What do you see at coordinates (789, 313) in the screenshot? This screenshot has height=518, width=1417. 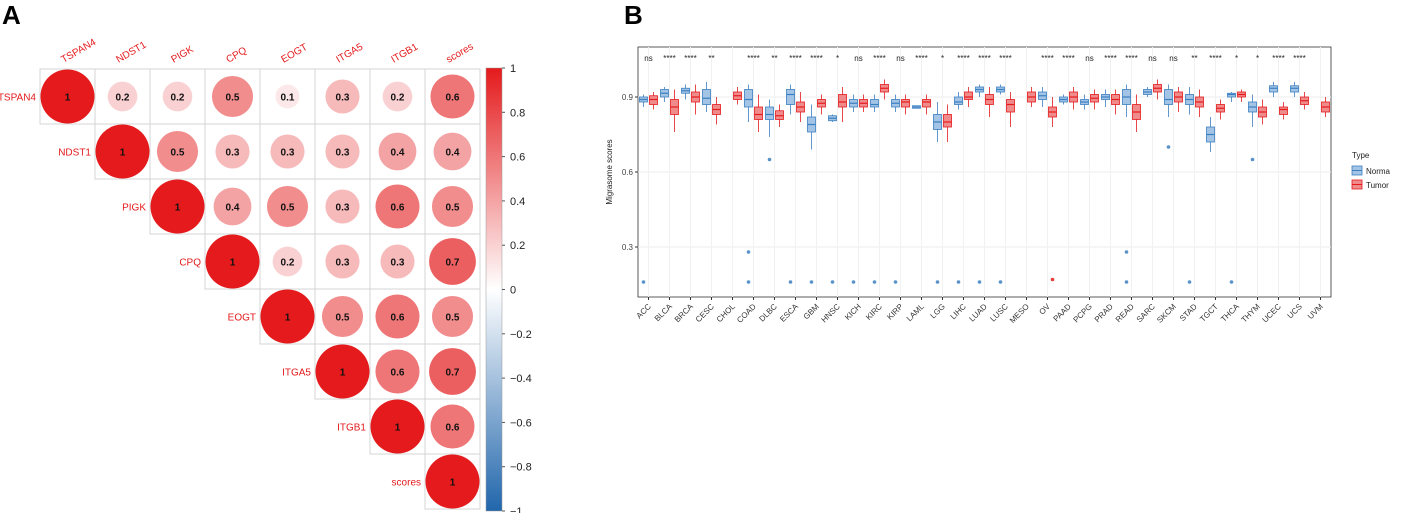 I see `x-tick-label: ESCA` at bounding box center [789, 313].